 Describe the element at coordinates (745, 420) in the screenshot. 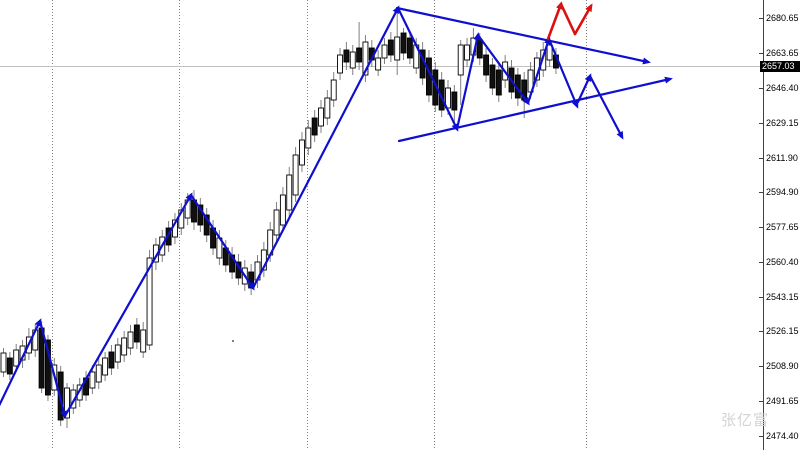

I see `watermark-text: 张亿富` at that location.